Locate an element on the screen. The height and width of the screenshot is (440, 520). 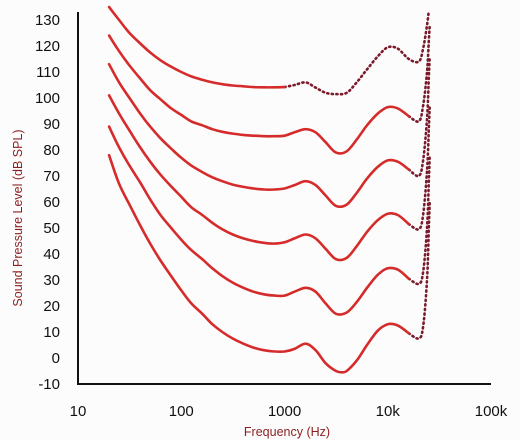
y-tick-label: 20 is located at coordinates (51, 306).